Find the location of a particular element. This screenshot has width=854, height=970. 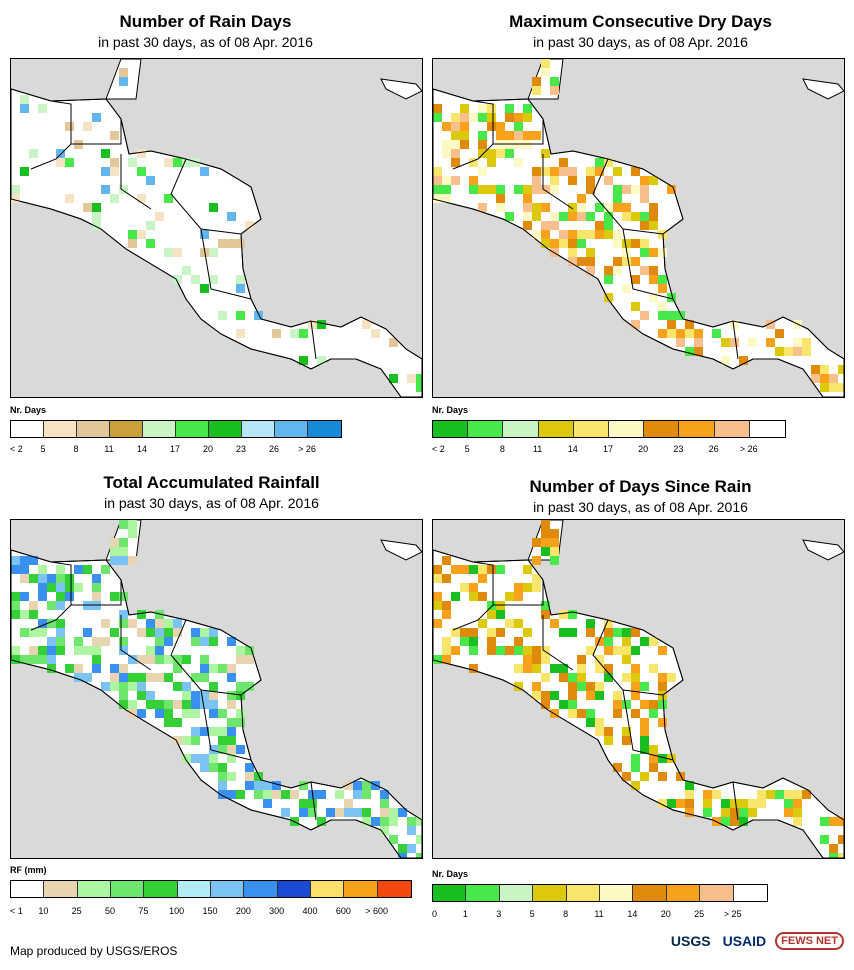

legend-tick-label: 600 is located at coordinates (343, 911).